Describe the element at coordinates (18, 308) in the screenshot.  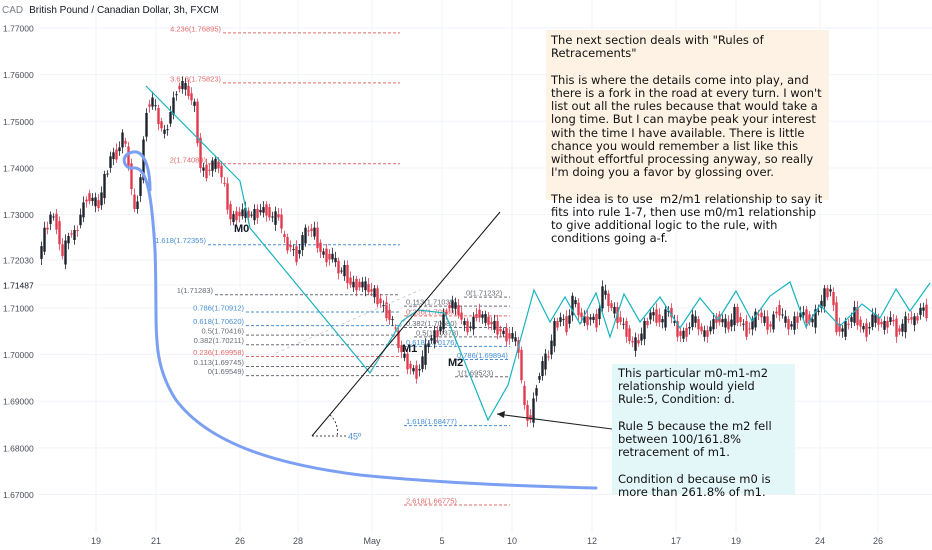
I see `y-tick-label: 1.71000` at that location.